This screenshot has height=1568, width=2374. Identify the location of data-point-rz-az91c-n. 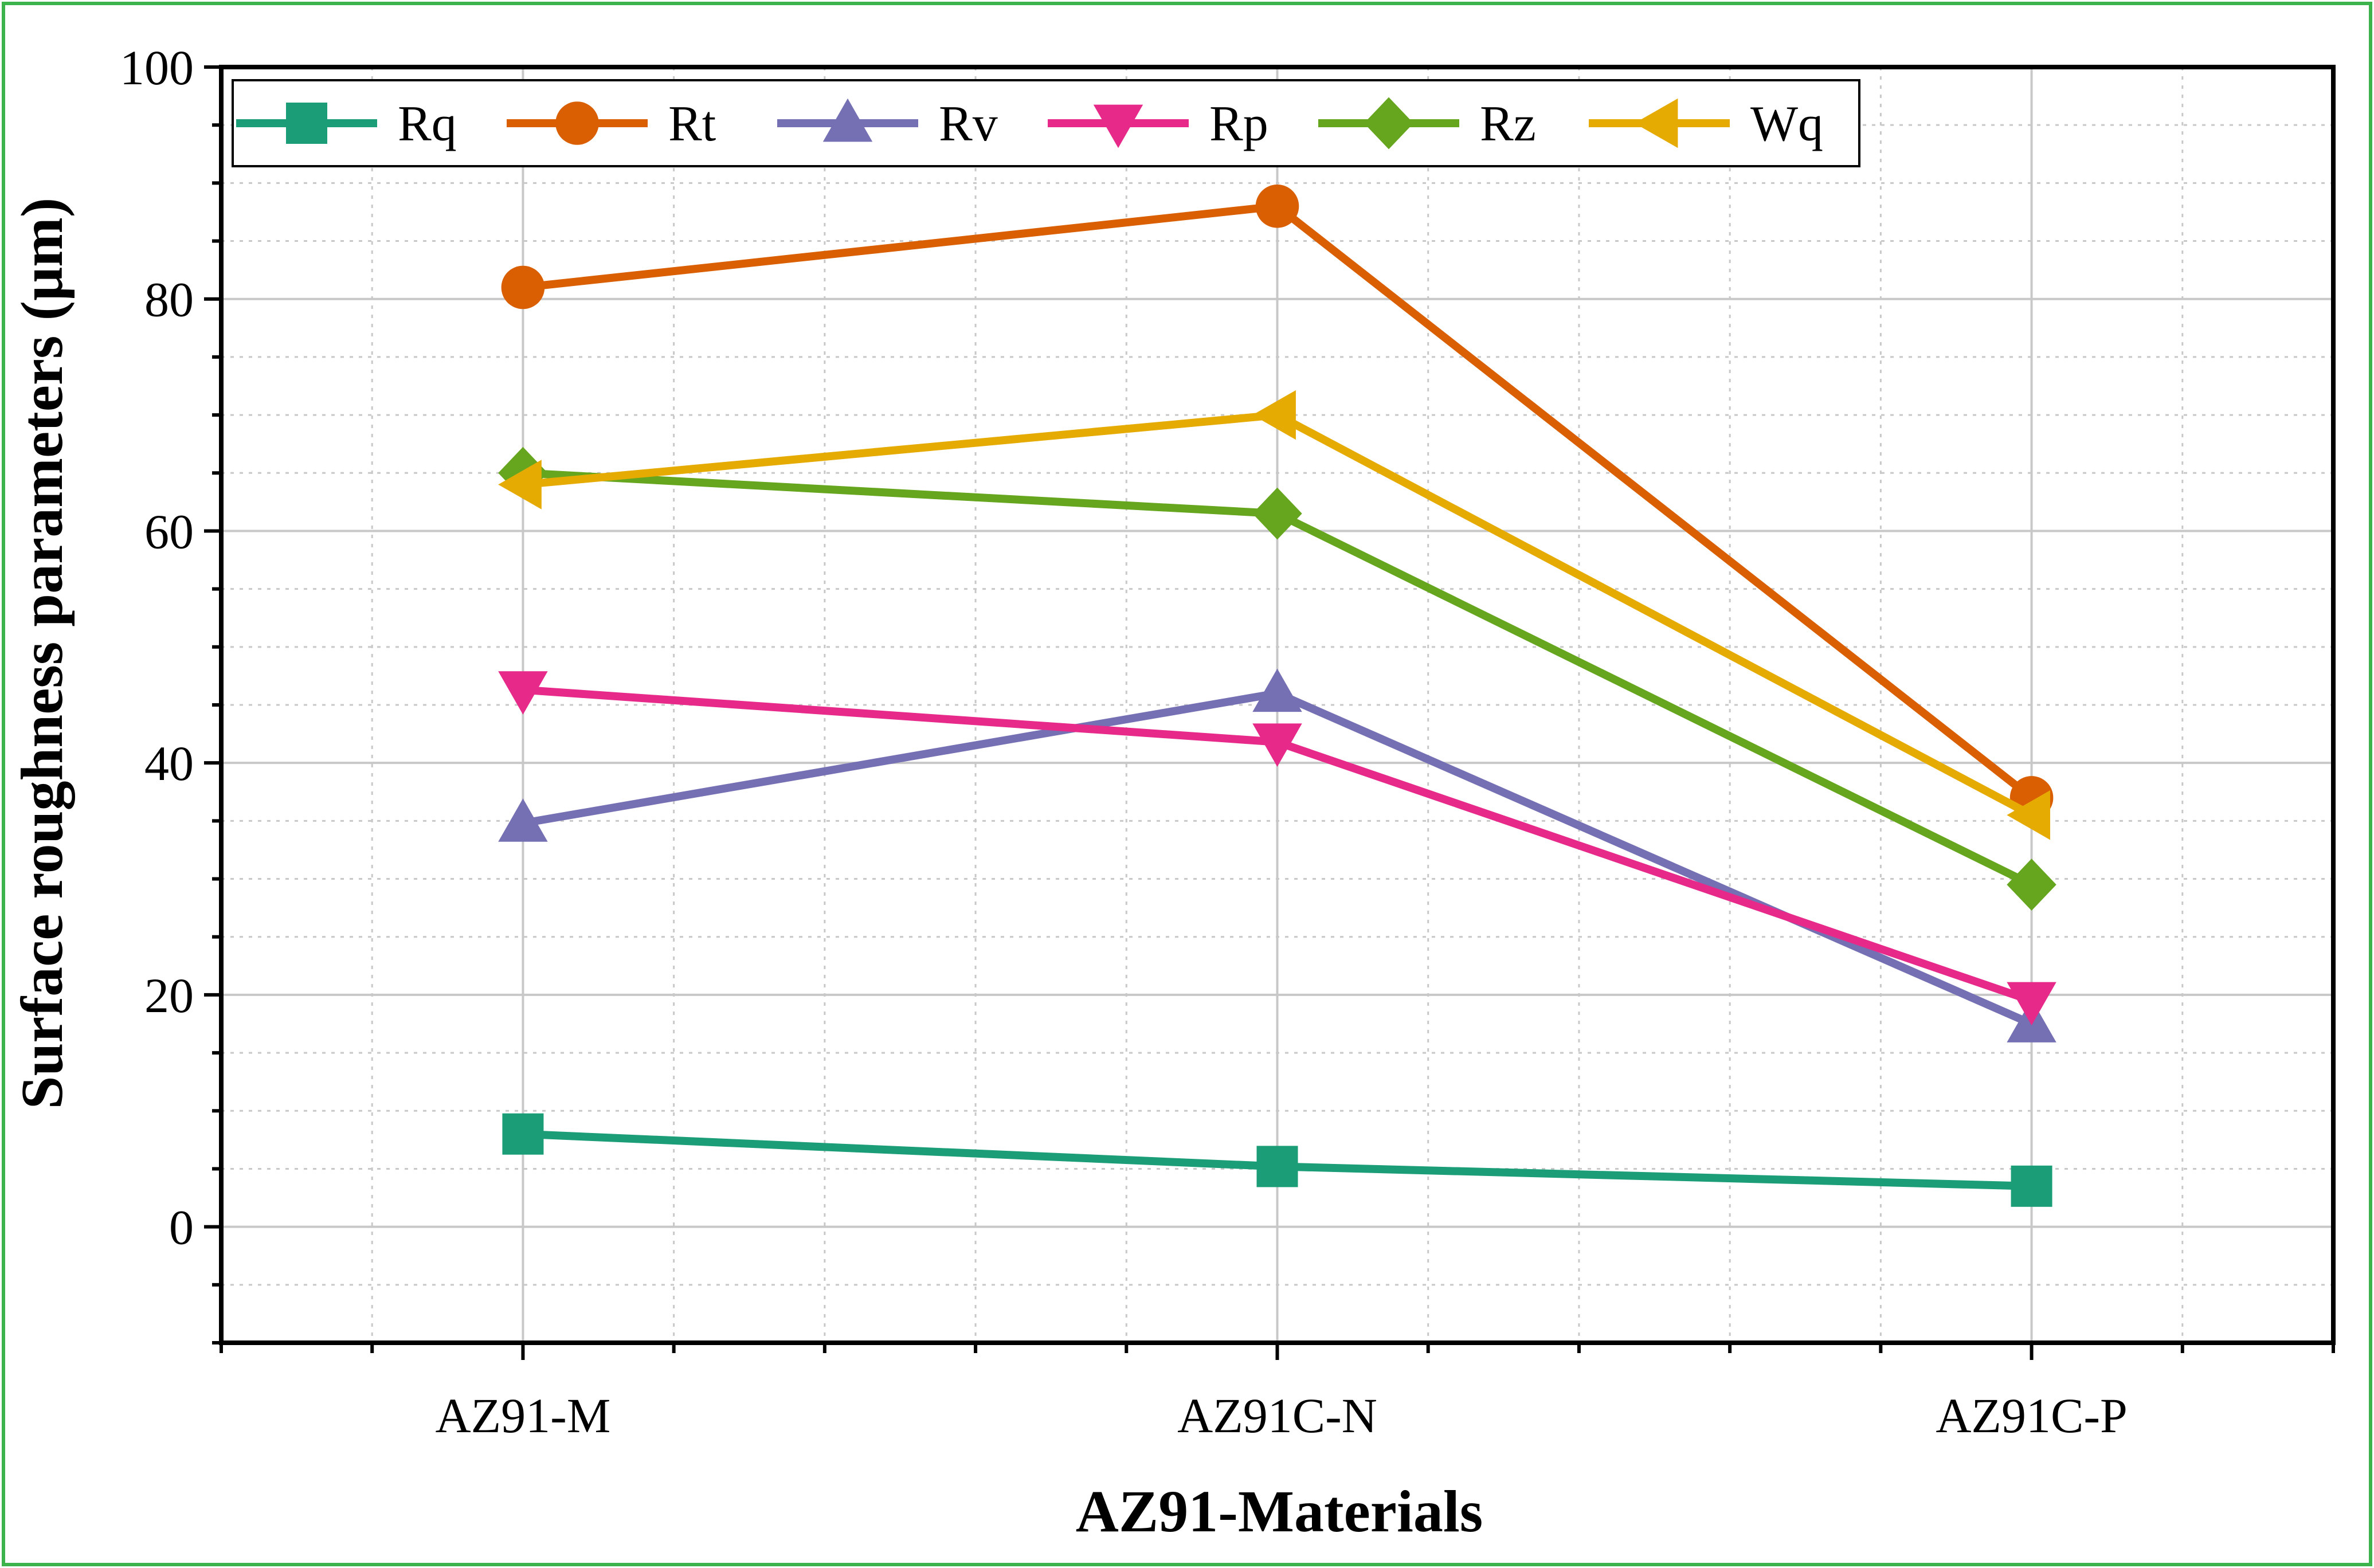
(1277, 513).